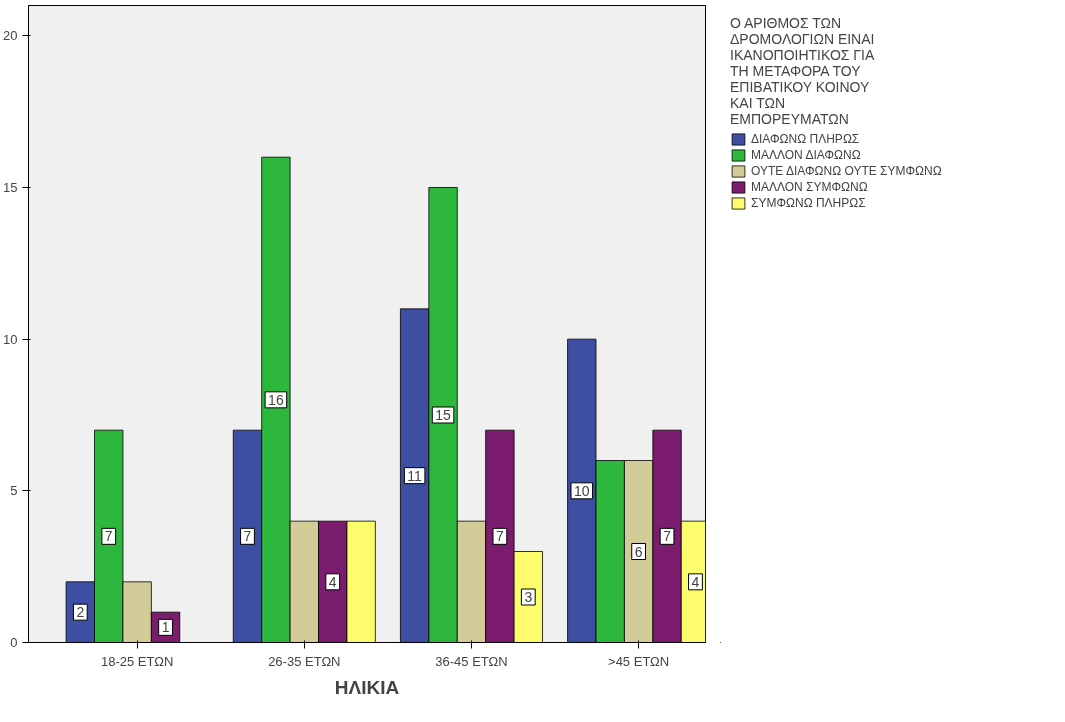 This screenshot has width=1065, height=722. I want to click on y-tick-label: 15, so click(10, 187).